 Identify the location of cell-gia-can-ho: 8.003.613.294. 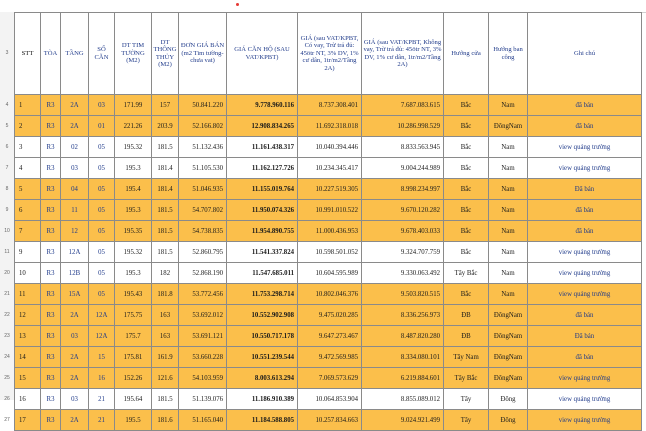
(262, 378).